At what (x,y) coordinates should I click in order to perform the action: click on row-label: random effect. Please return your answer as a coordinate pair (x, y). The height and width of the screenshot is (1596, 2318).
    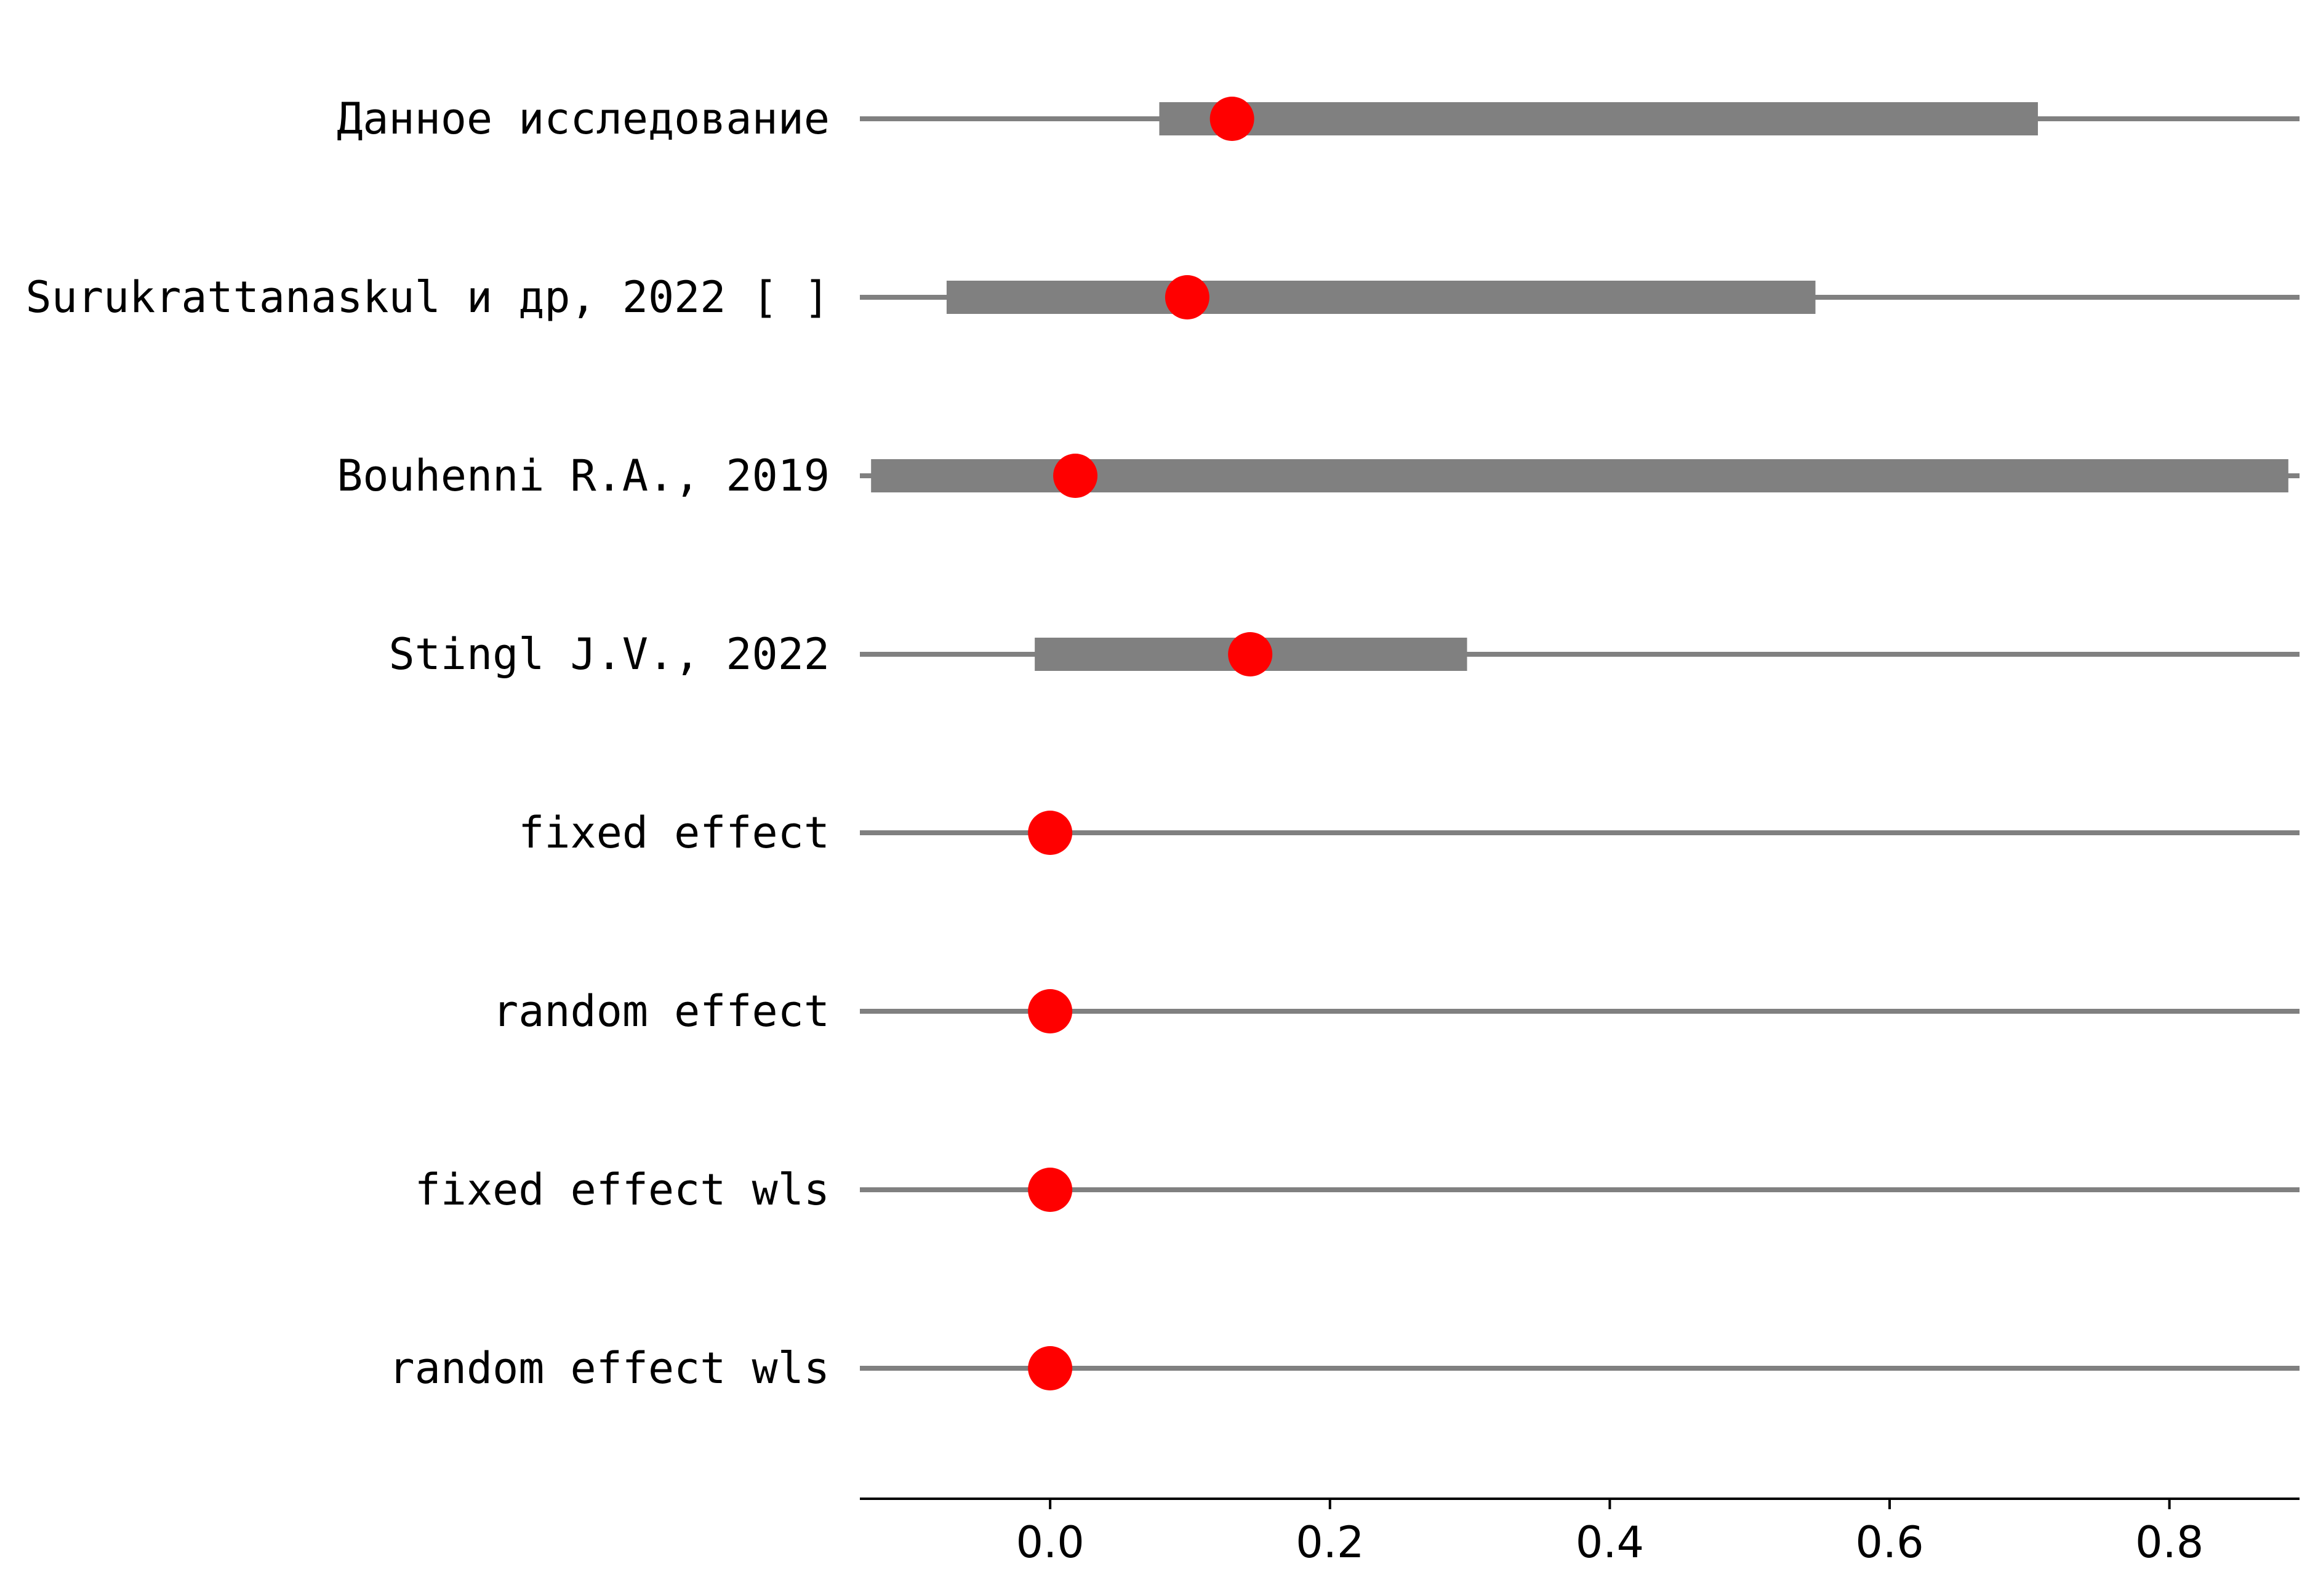
    Looking at the image, I should click on (661, 1011).